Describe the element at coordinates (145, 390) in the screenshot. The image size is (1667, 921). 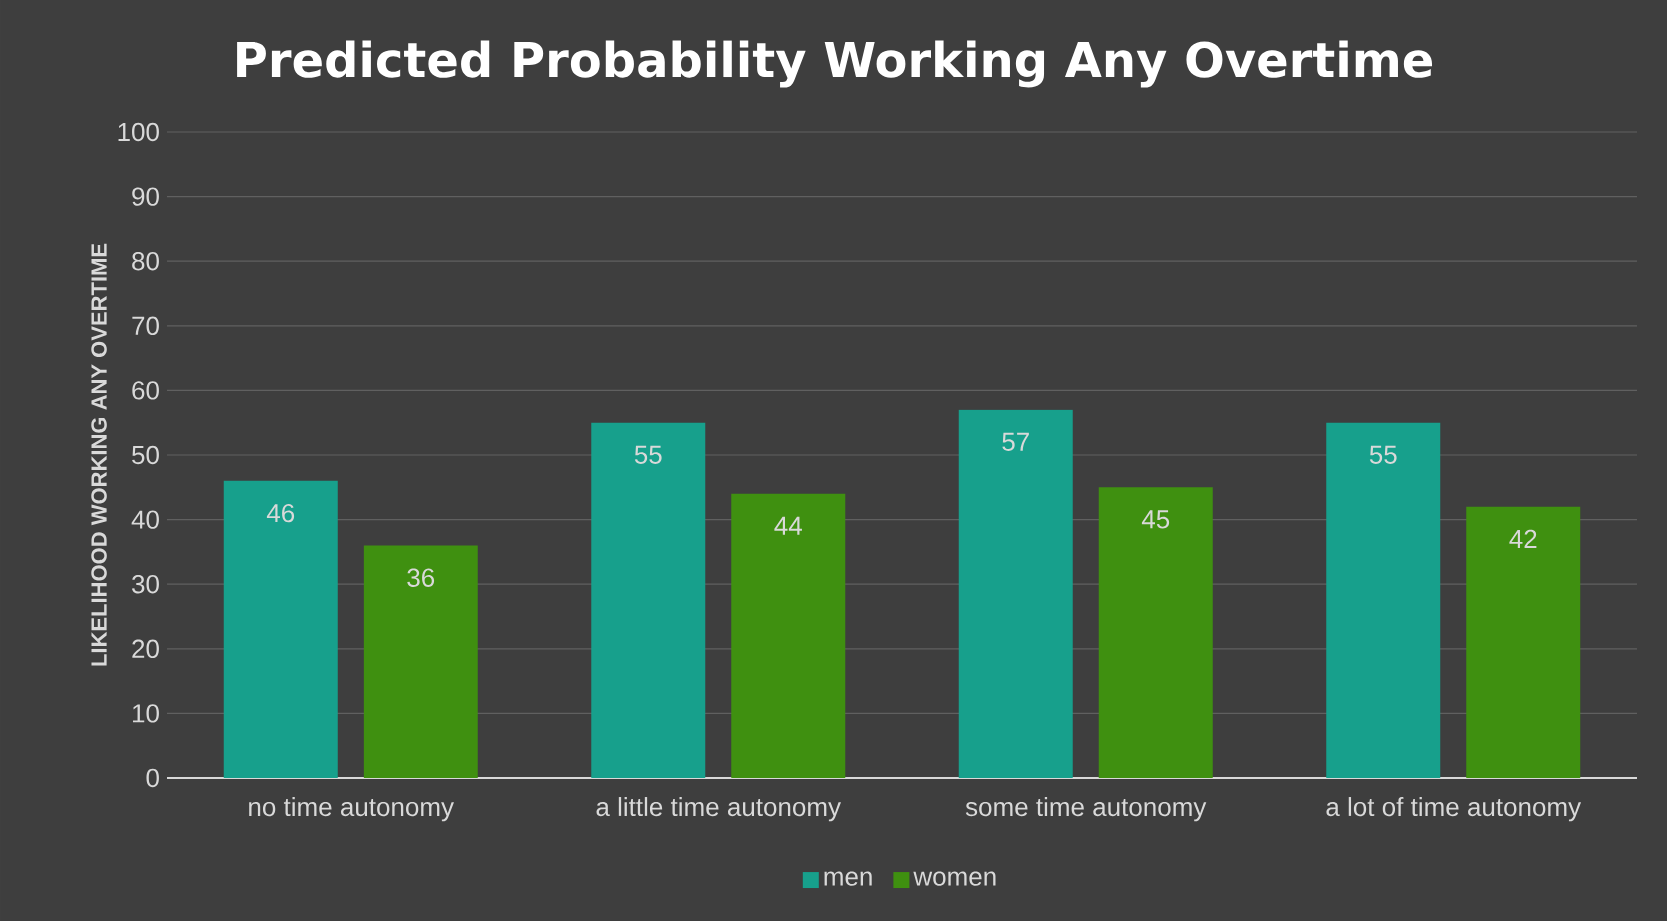
I see `y-tick-label: 60` at that location.